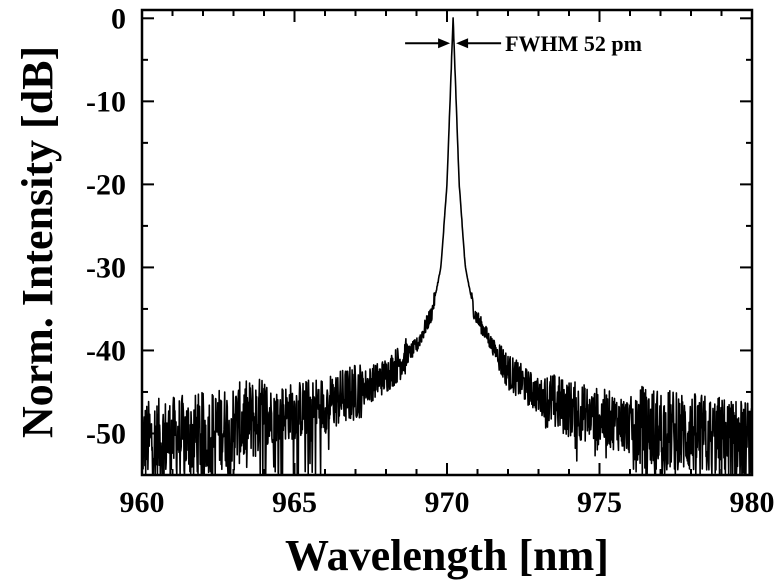  I want to click on y-axis-label: Norm. Intensity [dB], so click(37, 242).